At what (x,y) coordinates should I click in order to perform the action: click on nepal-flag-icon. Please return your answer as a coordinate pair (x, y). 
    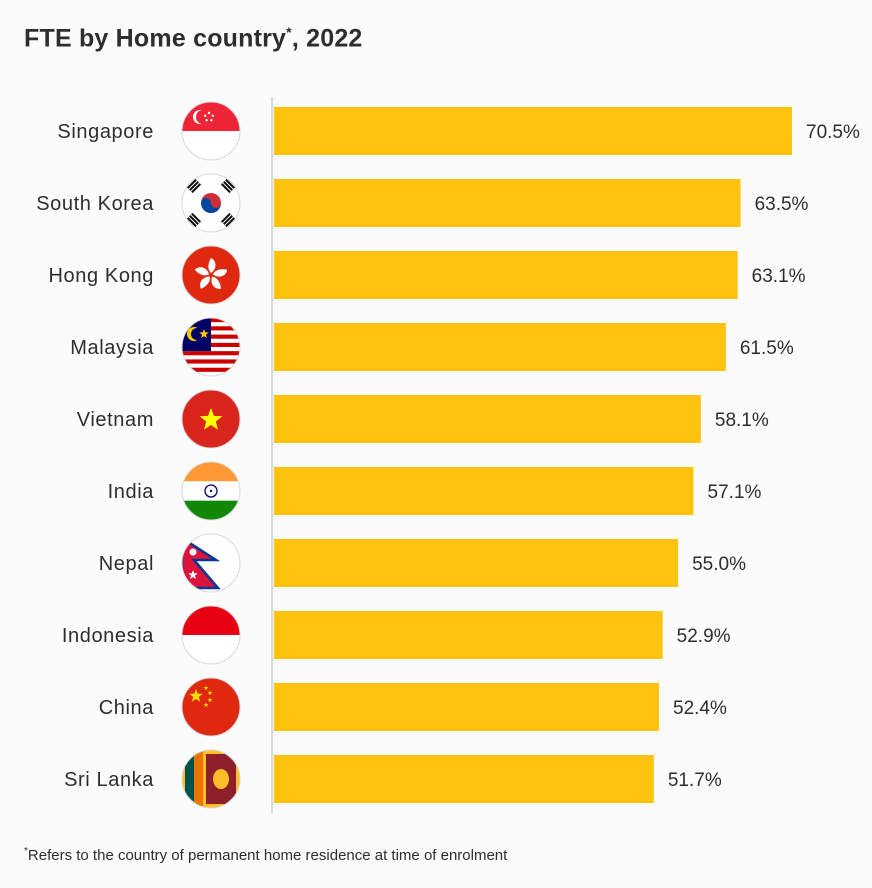
    Looking at the image, I should click on (211, 563).